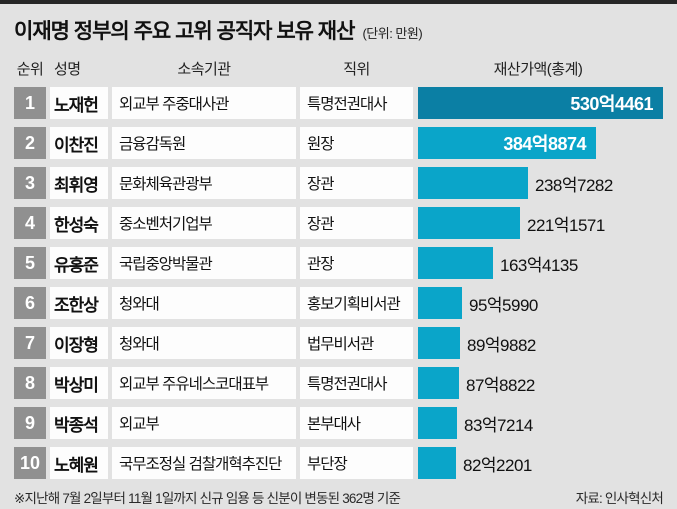 The image size is (677, 509). Describe the element at coordinates (204, 383) in the screenshot. I see `org-cell: 외교부 주유네스코대표부` at that location.